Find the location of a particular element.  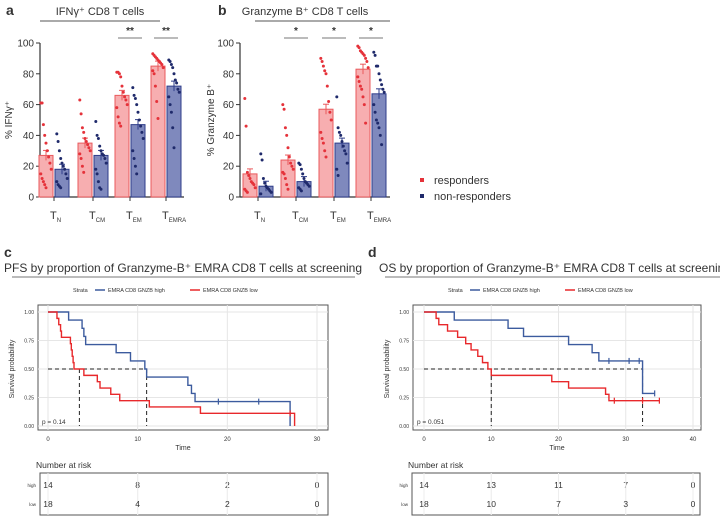

plot-frame is located at coordinates (557, 367).